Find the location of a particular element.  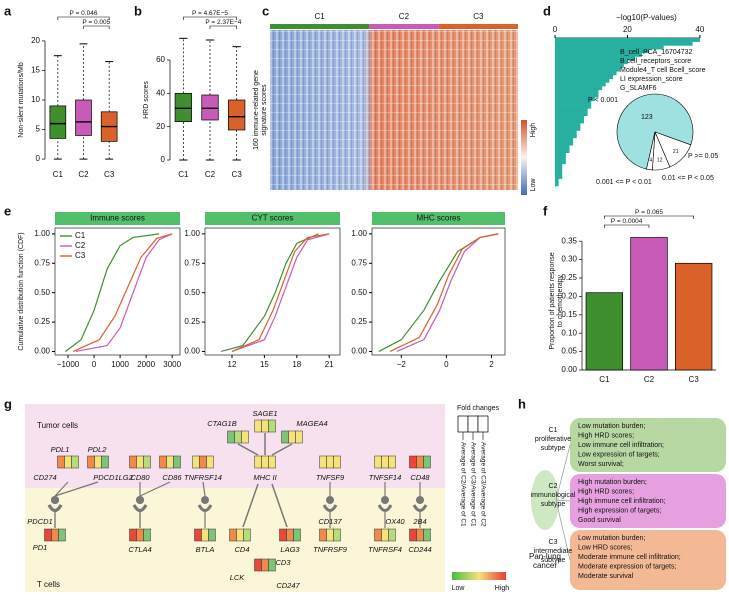

gene-label: CD4 is located at coordinates (241, 549).